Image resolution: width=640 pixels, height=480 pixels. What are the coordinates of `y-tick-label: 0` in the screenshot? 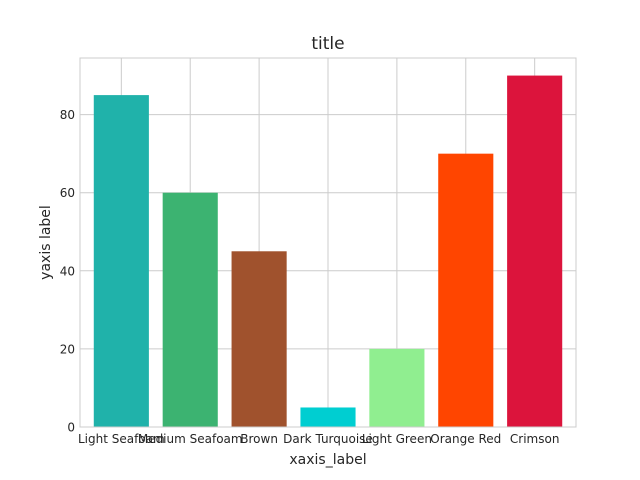 It's located at (71, 428).